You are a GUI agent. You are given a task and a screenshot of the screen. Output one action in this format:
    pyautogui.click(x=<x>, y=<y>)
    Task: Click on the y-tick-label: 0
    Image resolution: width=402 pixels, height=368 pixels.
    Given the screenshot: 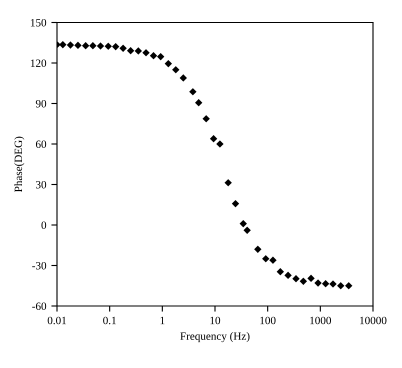 What is the action you would take?
    pyautogui.click(x=43, y=225)
    